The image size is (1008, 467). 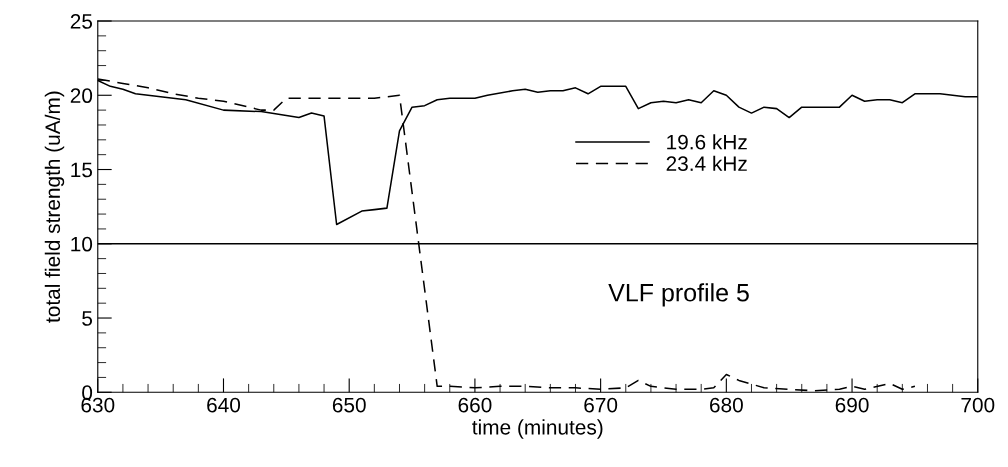 What do you see at coordinates (706, 163) in the screenshot?
I see `legend-label: 23.4 kHz` at bounding box center [706, 163].